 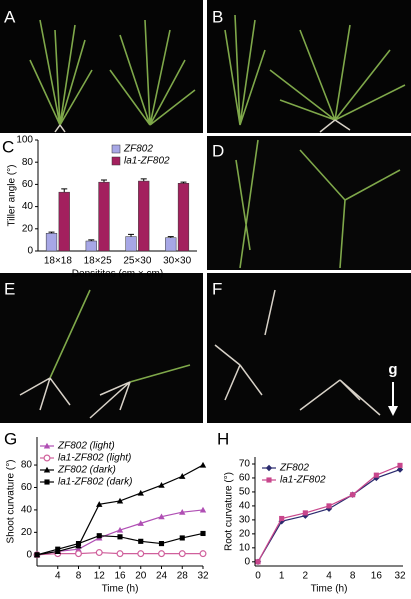 What do you see at coordinates (245, 520) in the screenshot?
I see `y-tick-label: 30` at bounding box center [245, 520].